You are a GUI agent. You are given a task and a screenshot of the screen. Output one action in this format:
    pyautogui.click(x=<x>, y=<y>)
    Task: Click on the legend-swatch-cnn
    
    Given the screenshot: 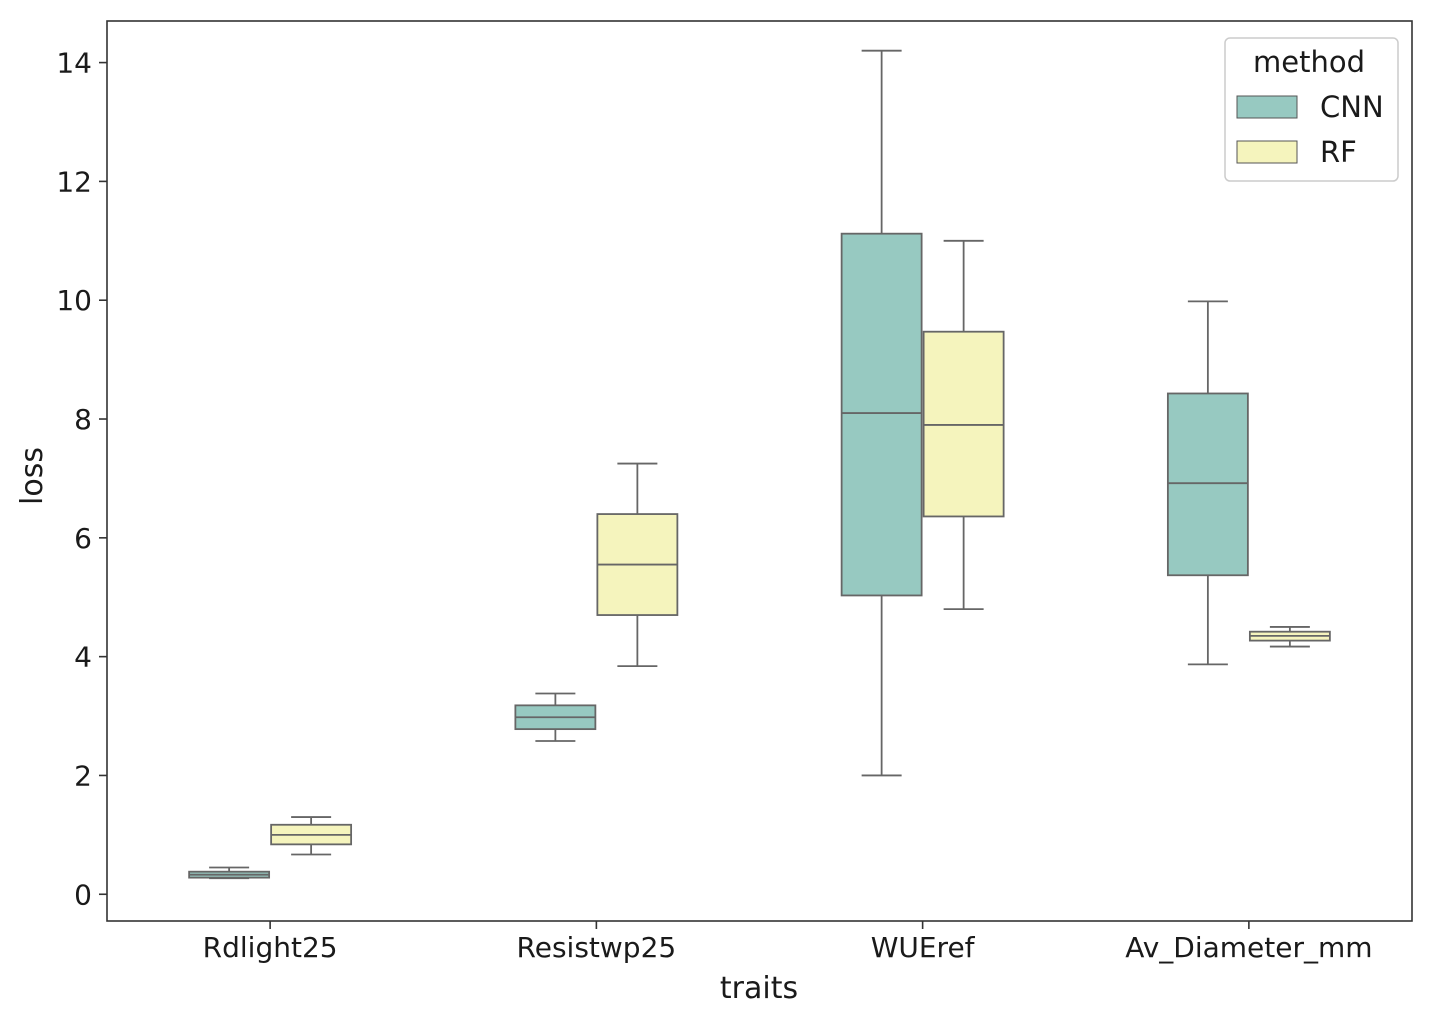 What is the action you would take?
    pyautogui.click(x=1267, y=107)
    